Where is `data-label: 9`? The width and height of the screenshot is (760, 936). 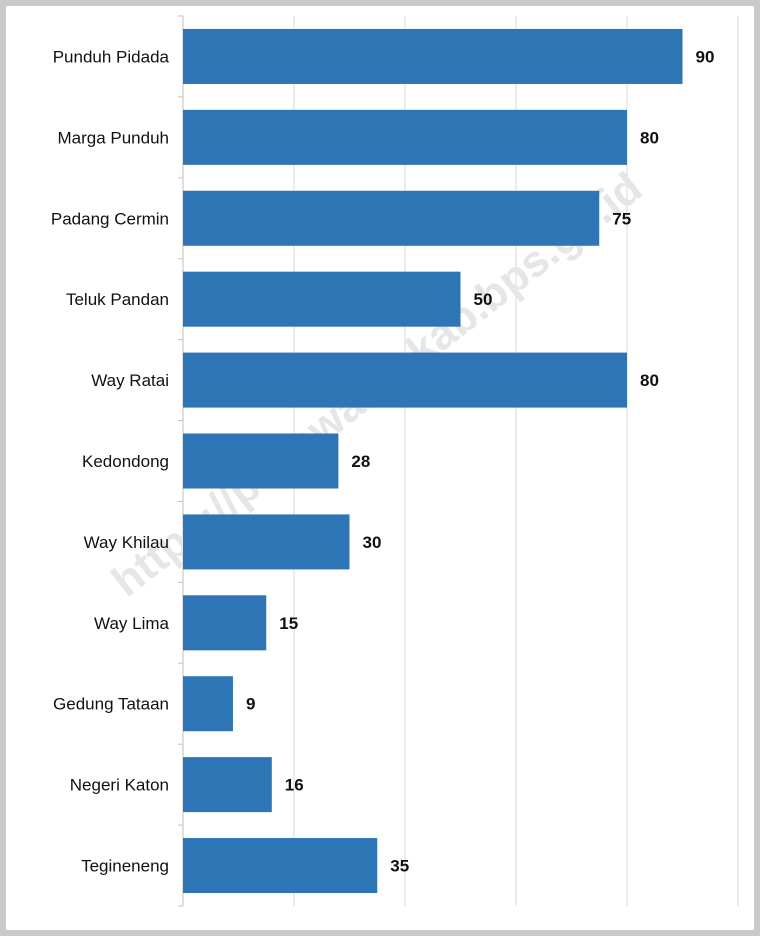 data-label: 9 is located at coordinates (250, 704).